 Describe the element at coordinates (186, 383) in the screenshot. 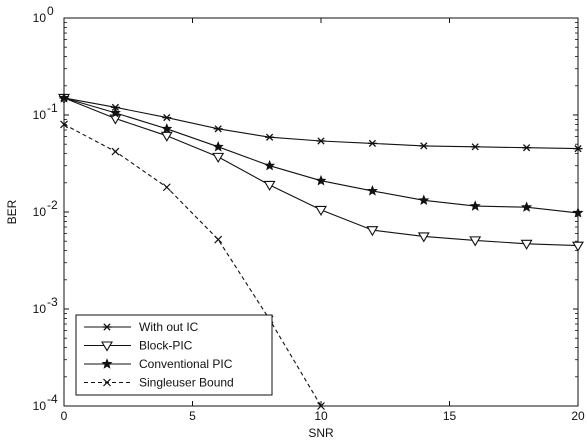

I see `legend-label: Singleuser Bound` at that location.